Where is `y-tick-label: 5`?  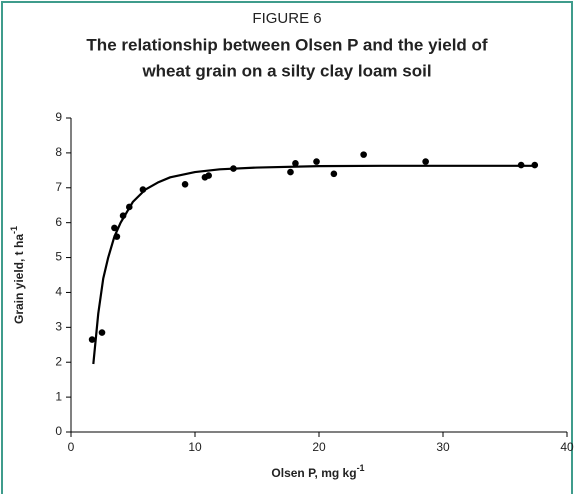
y-tick-label: 5 is located at coordinates (58, 257).